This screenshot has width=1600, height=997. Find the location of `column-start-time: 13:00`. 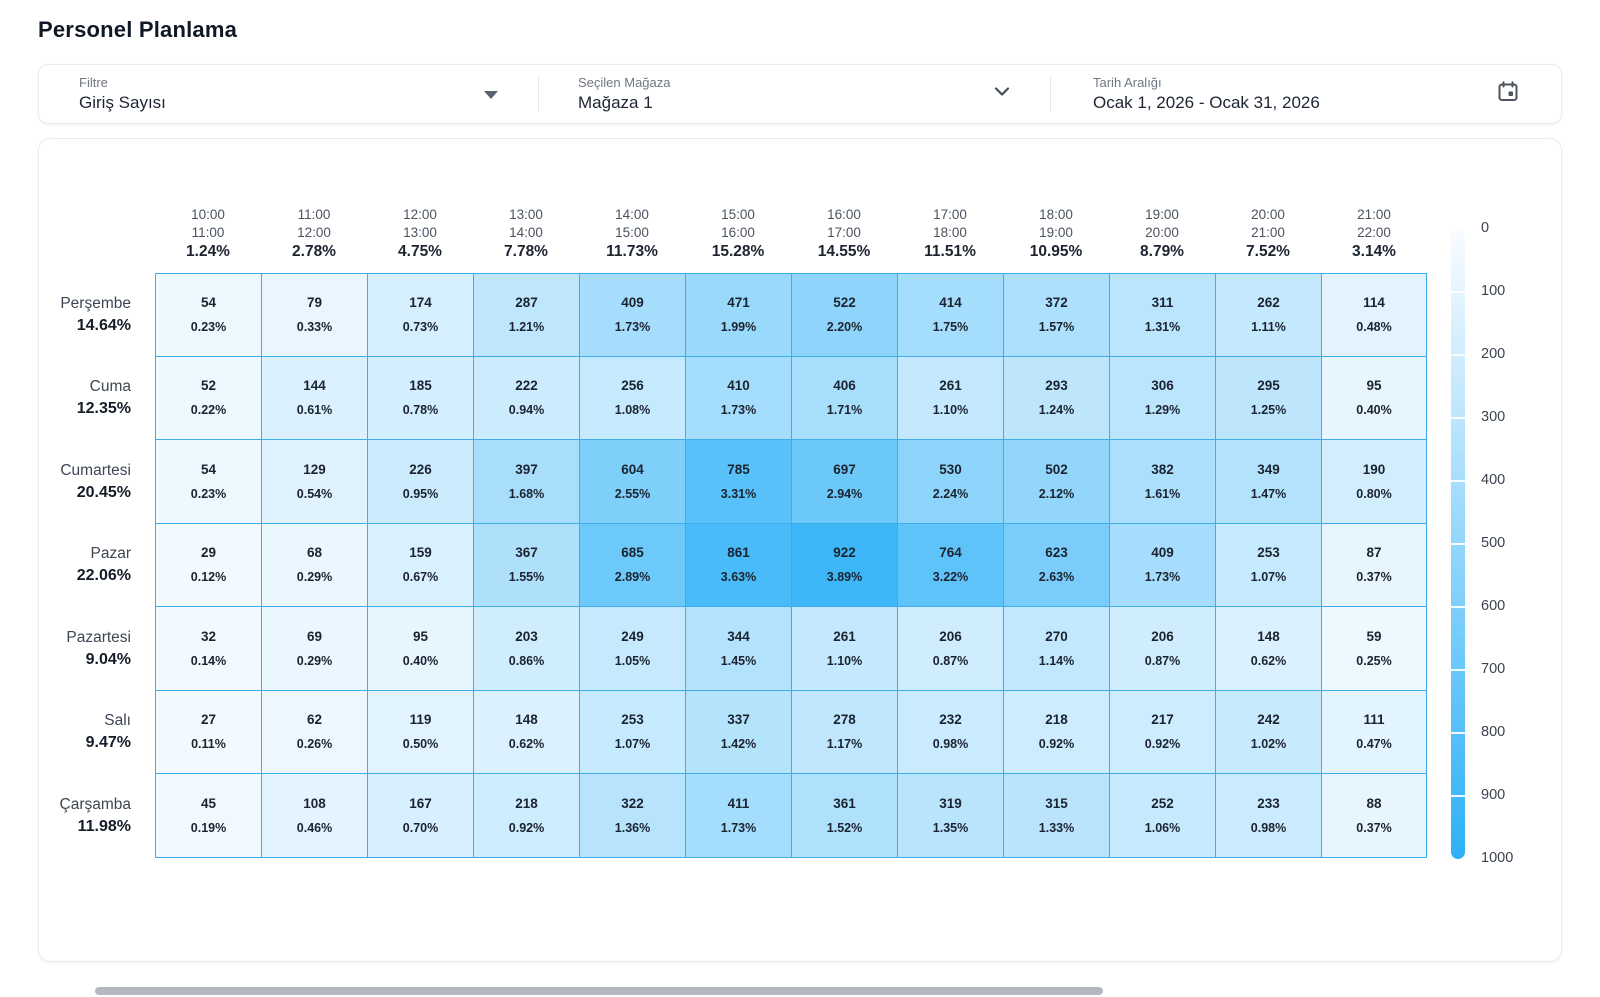

column-start-time: 13:00 is located at coordinates (526, 214).